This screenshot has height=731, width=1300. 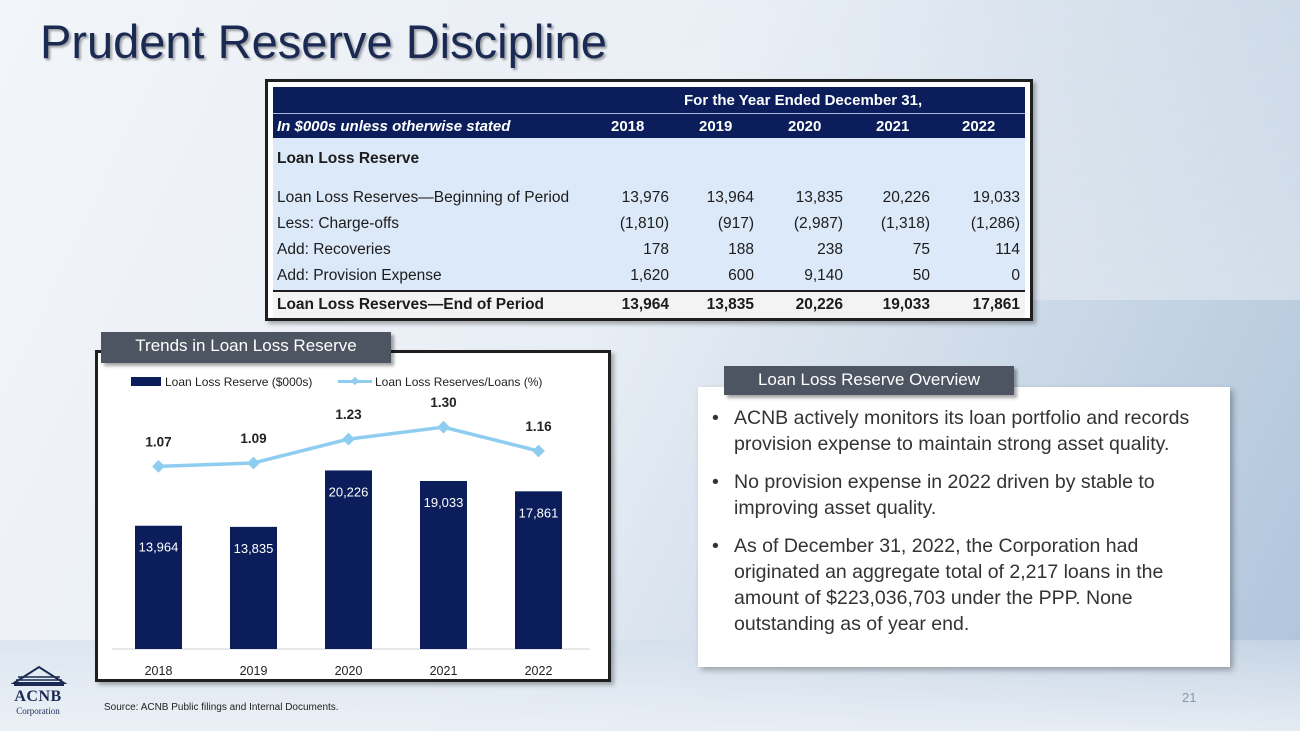 What do you see at coordinates (1007, 249) in the screenshot?
I see `cell-2022: 114` at bounding box center [1007, 249].